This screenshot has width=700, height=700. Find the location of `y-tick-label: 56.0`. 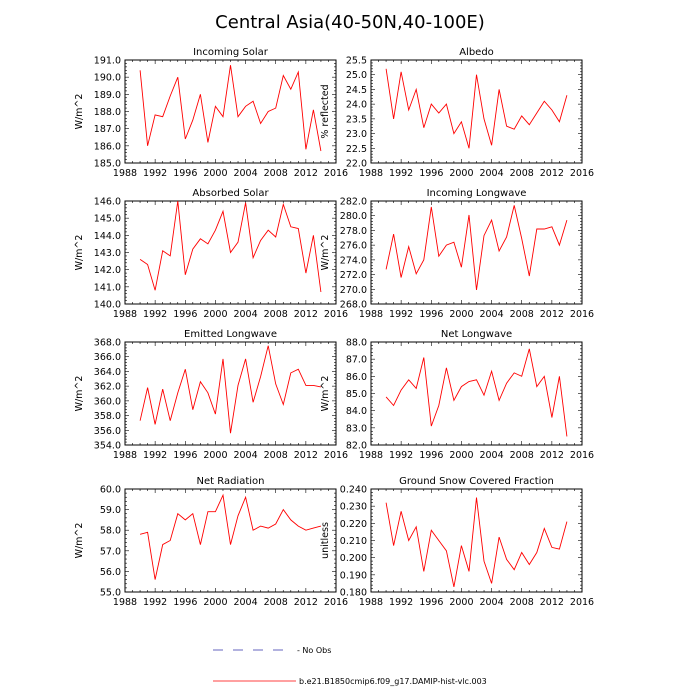

y-tick-label: 56.0 is located at coordinates (110, 572).